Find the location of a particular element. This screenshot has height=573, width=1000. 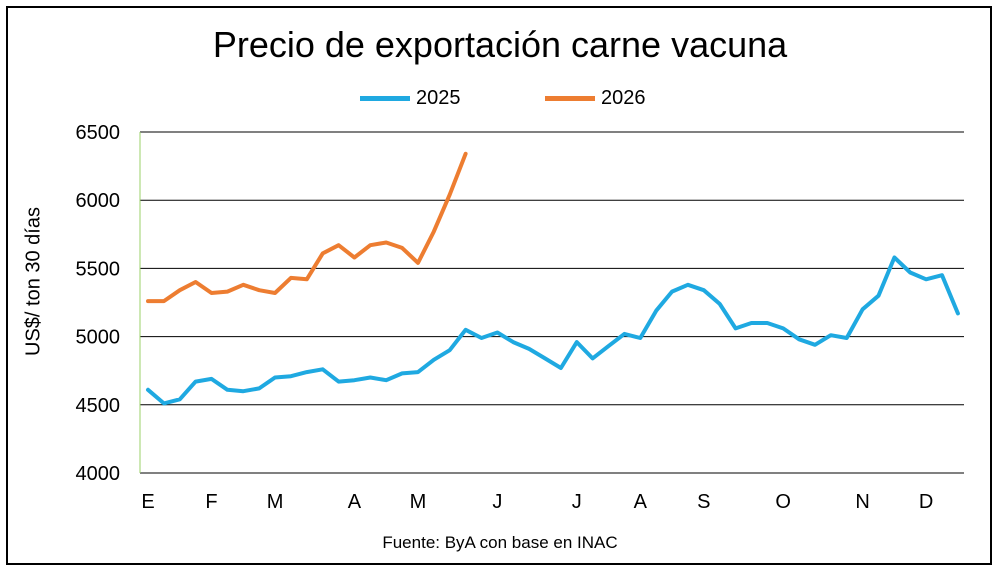

x-tick-label: E is located at coordinates (147, 502).